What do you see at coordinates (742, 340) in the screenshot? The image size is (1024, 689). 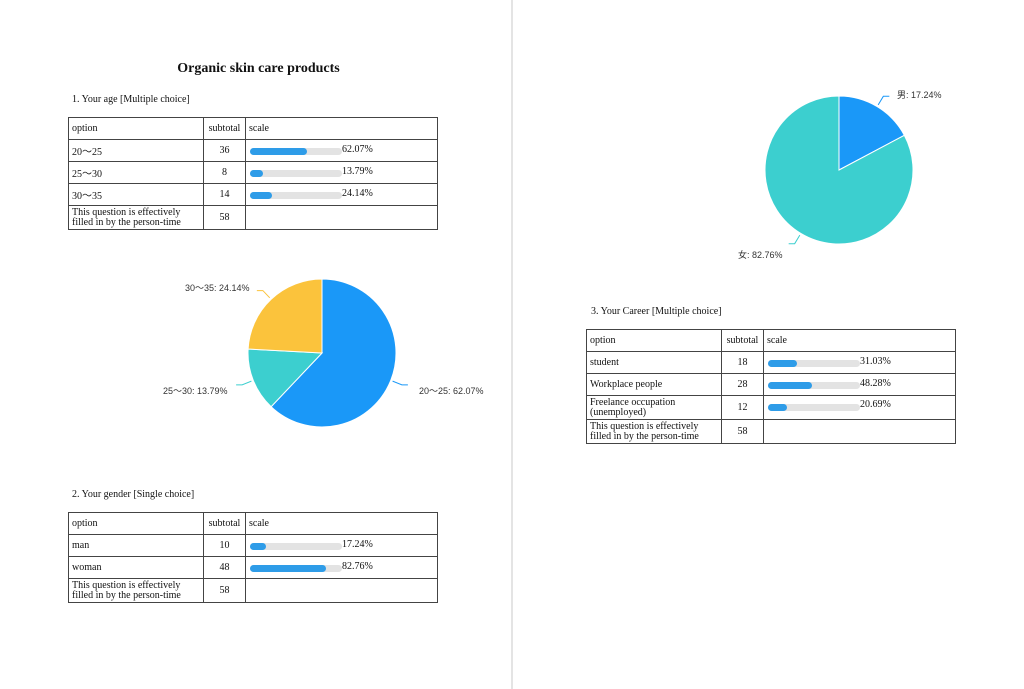 I see `header-subtotal: subtotal` at bounding box center [742, 340].